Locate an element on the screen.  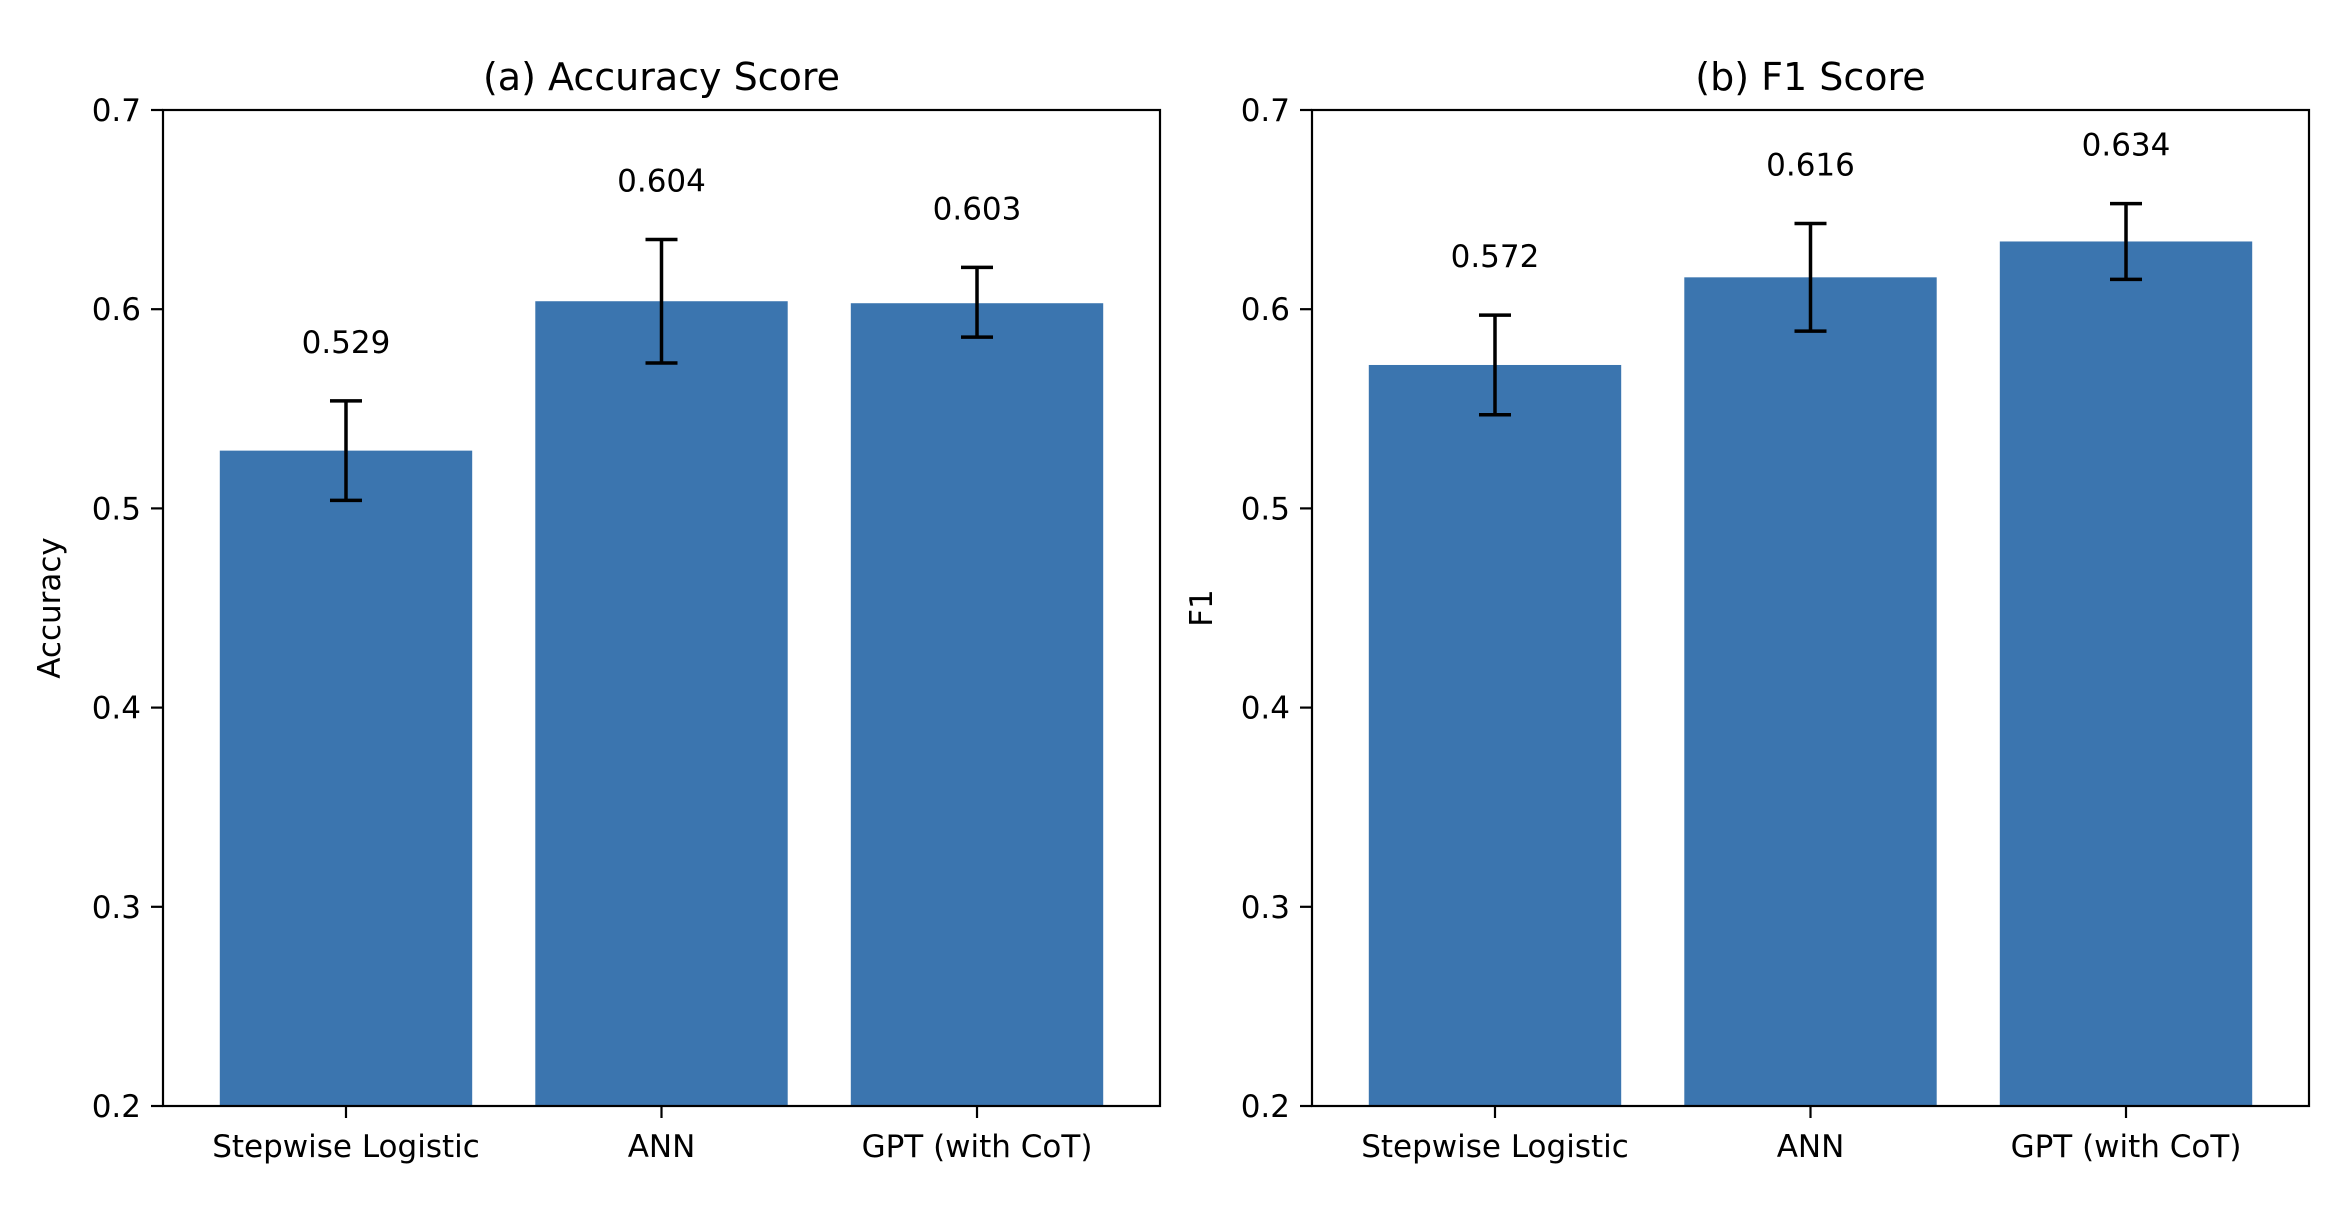
chart-title: (b) F1 Score is located at coordinates (1810, 77).